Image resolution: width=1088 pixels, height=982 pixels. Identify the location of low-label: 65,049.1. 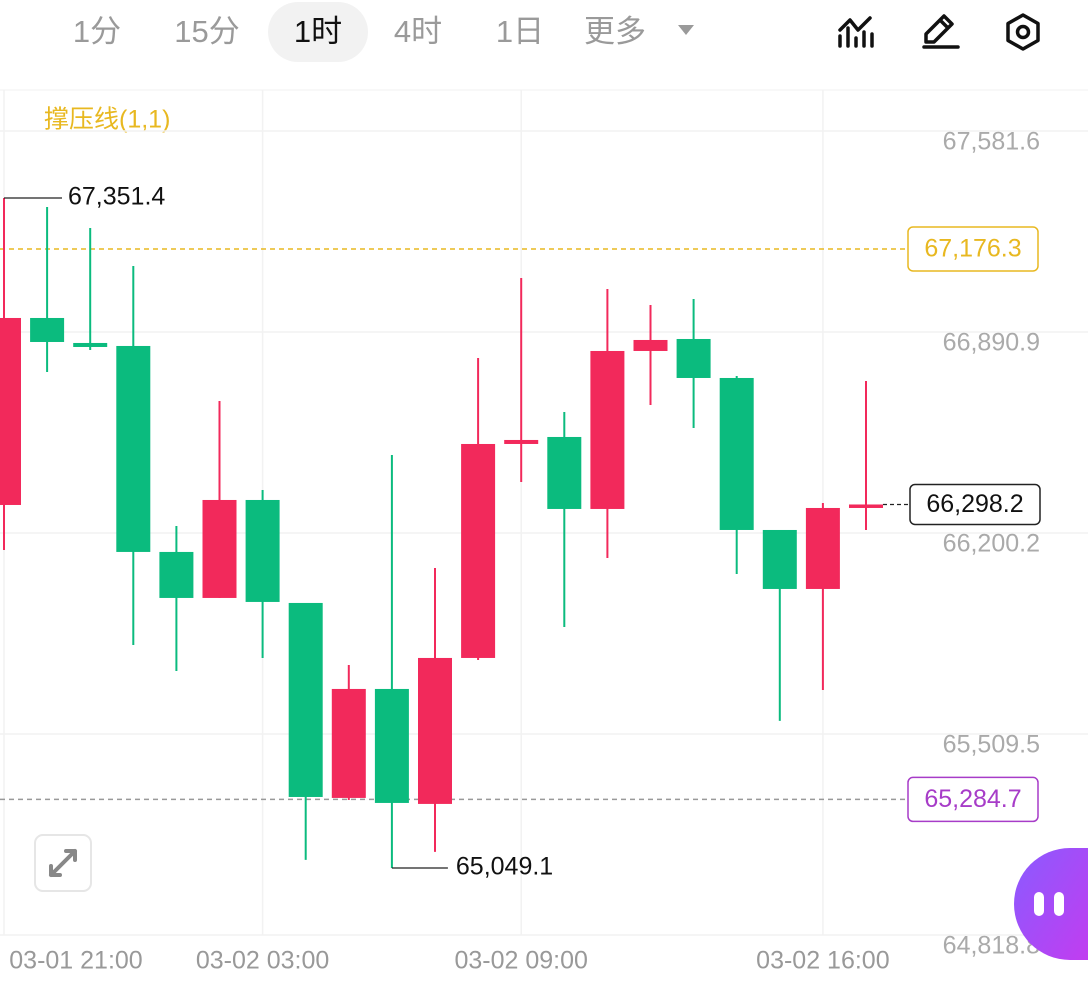
(504, 867).